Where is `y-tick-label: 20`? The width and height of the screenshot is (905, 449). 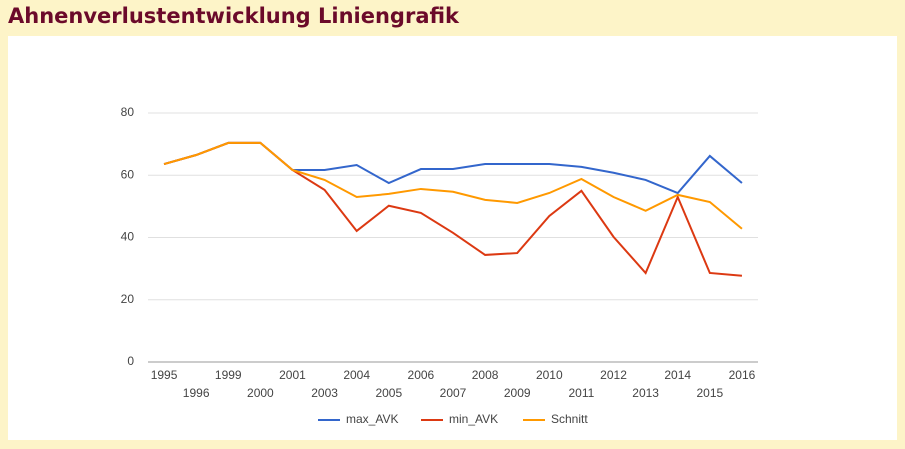 y-tick-label: 20 is located at coordinates (128, 299).